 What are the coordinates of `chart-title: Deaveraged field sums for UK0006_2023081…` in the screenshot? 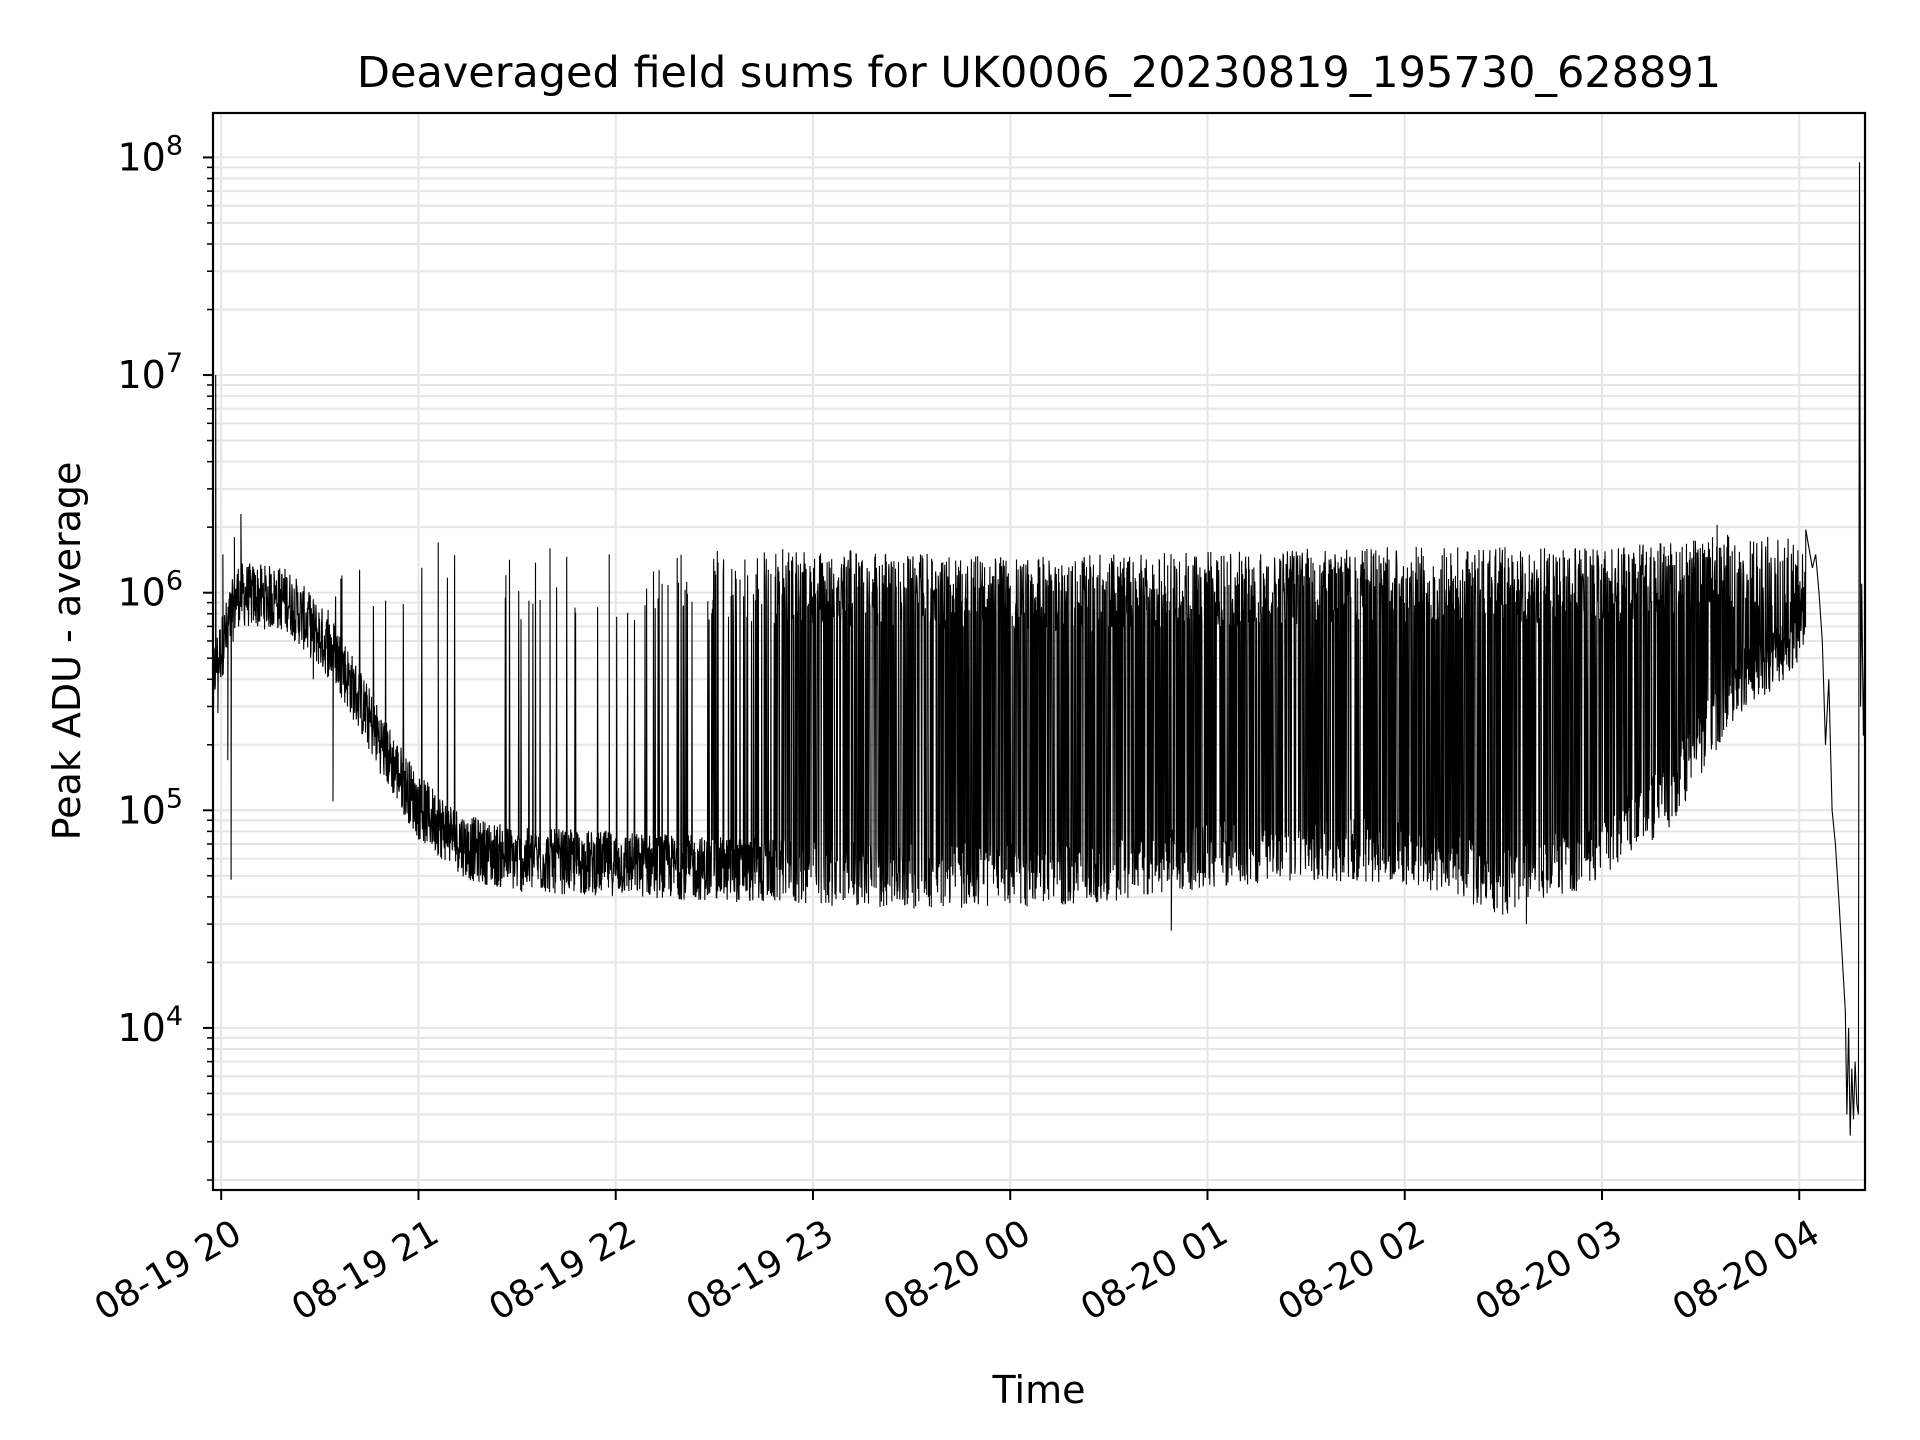 It's located at (1039, 73).